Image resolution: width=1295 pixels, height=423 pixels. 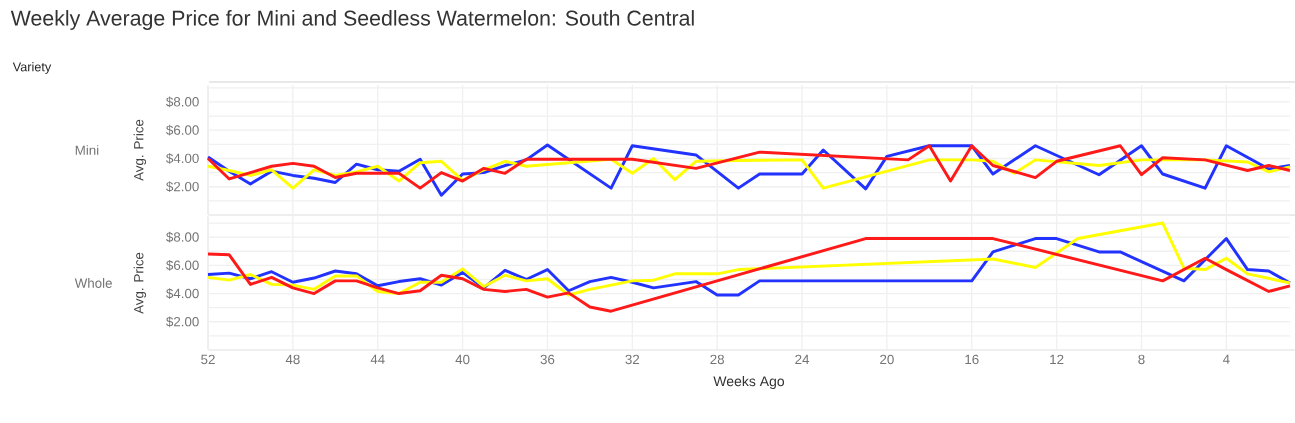 What do you see at coordinates (87, 150) in the screenshot?
I see `text: Mini` at bounding box center [87, 150].